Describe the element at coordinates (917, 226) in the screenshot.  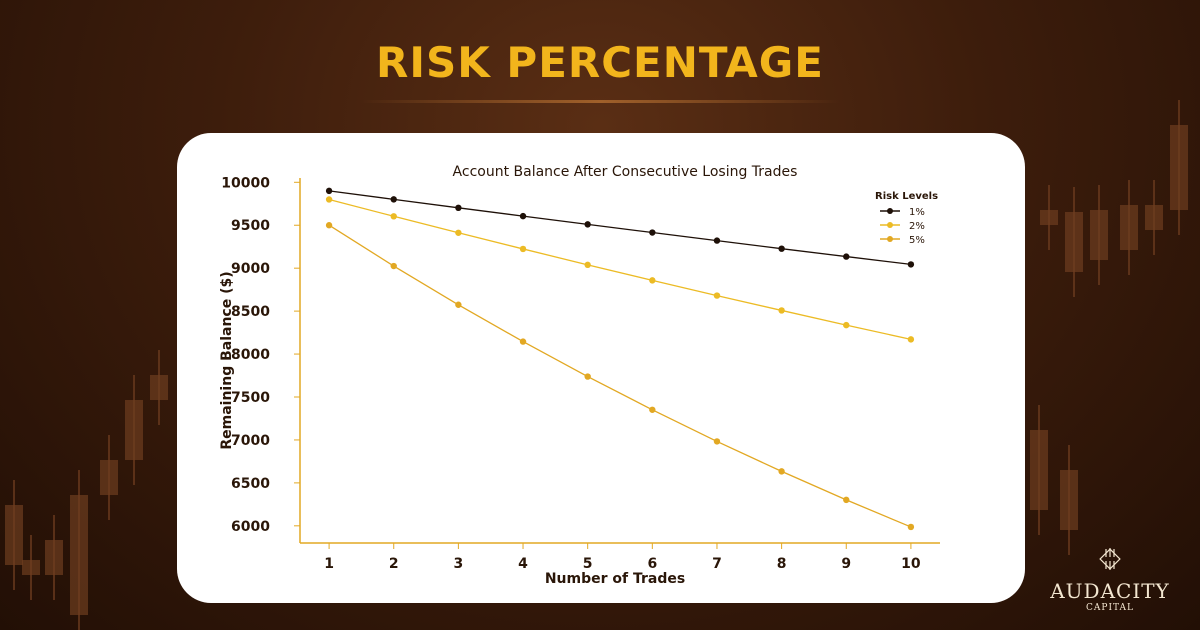
I see `legend-label: 2%` at that location.